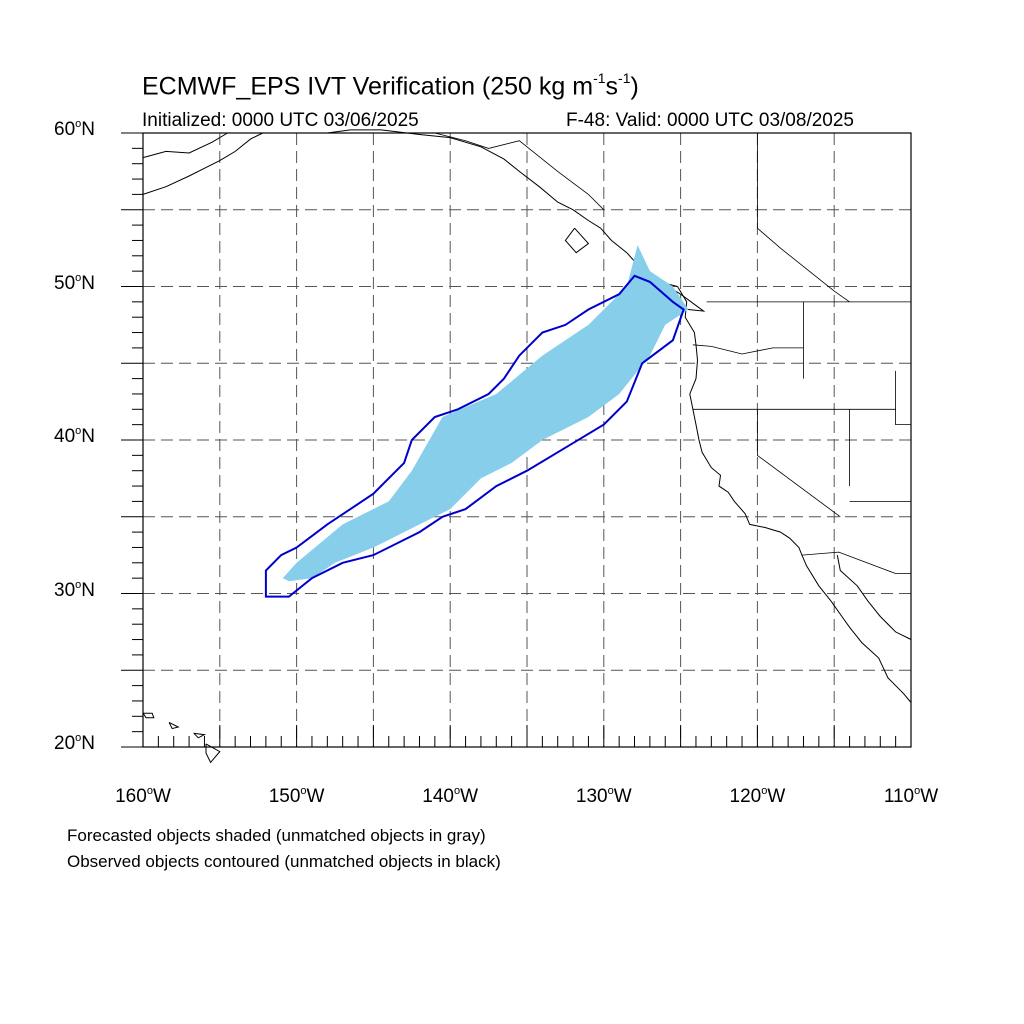  I want to click on lat-label: 40oN, so click(74, 436).